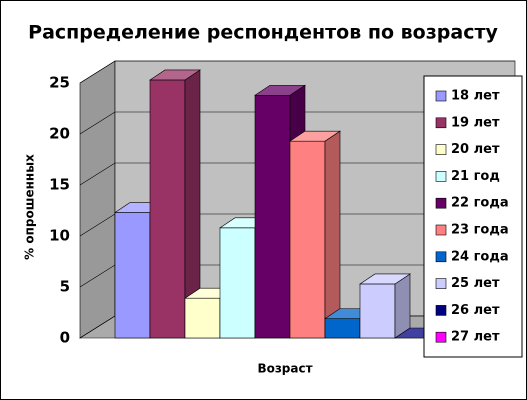 This screenshot has width=527, height=400. Describe the element at coordinates (263, 33) in the screenshot. I see `chart-title: Распределение респондентов по возрасту` at that location.